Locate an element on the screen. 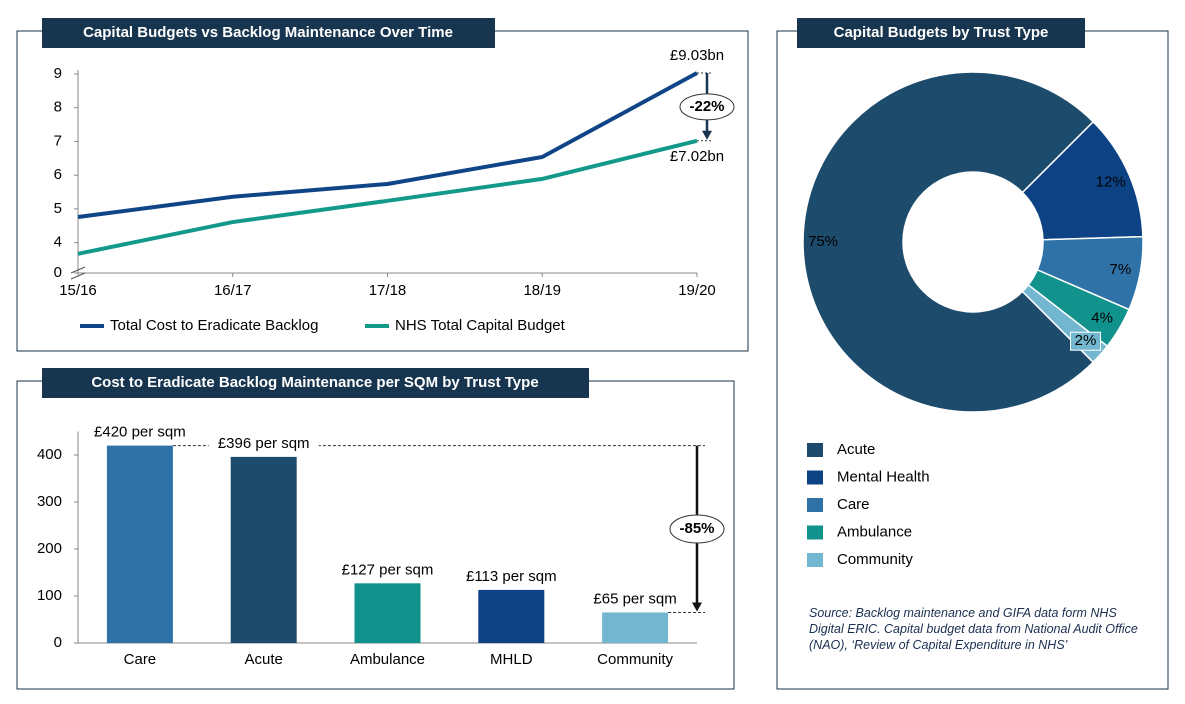 The width and height of the screenshot is (1185, 704). legend-label: Community is located at coordinates (875, 559).